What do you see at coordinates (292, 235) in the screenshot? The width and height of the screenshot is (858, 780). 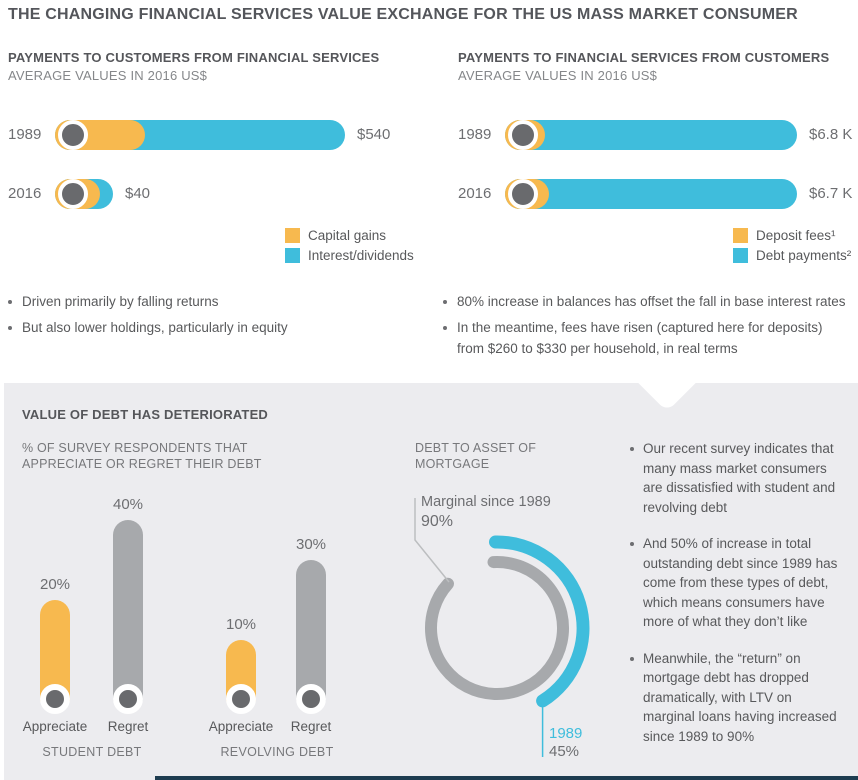 I see `capital-gains-swatch` at bounding box center [292, 235].